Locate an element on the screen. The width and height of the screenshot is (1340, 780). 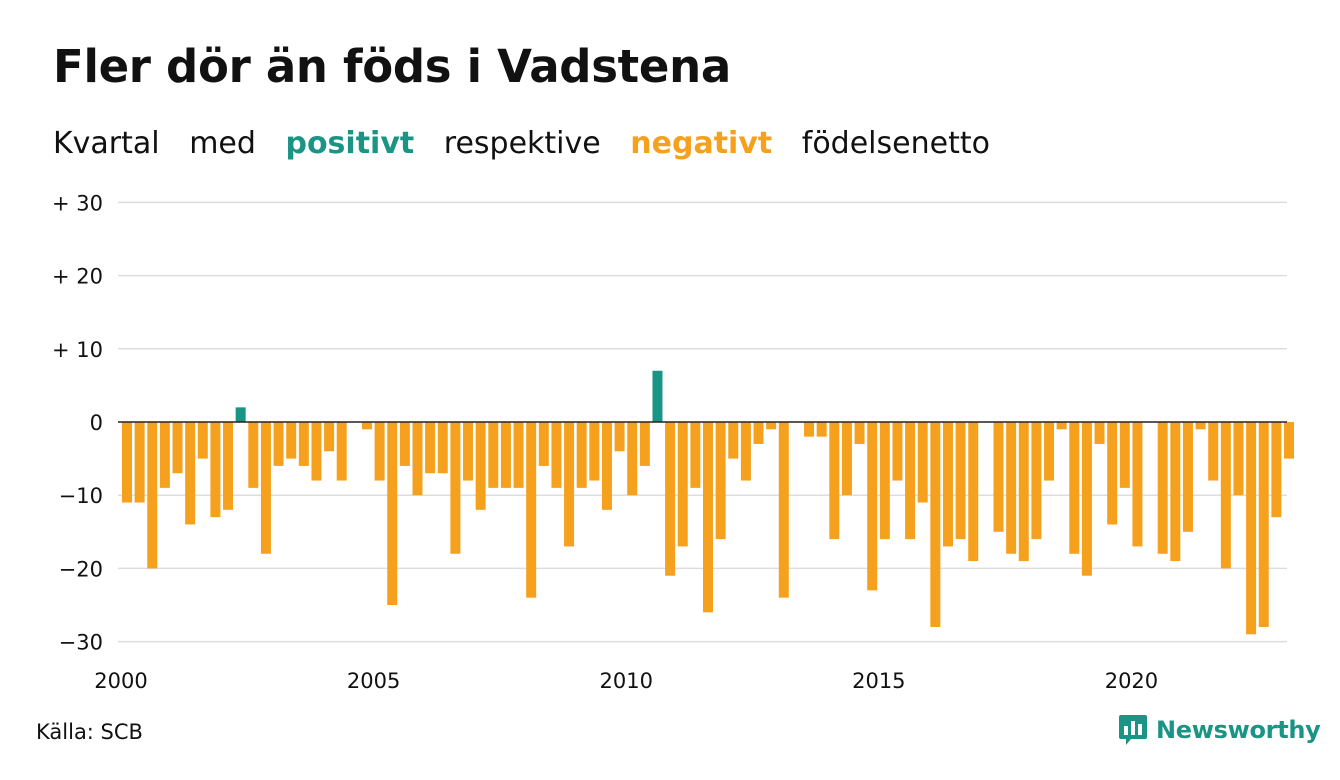
y-tick-label: −30 is located at coordinates (81, 643).